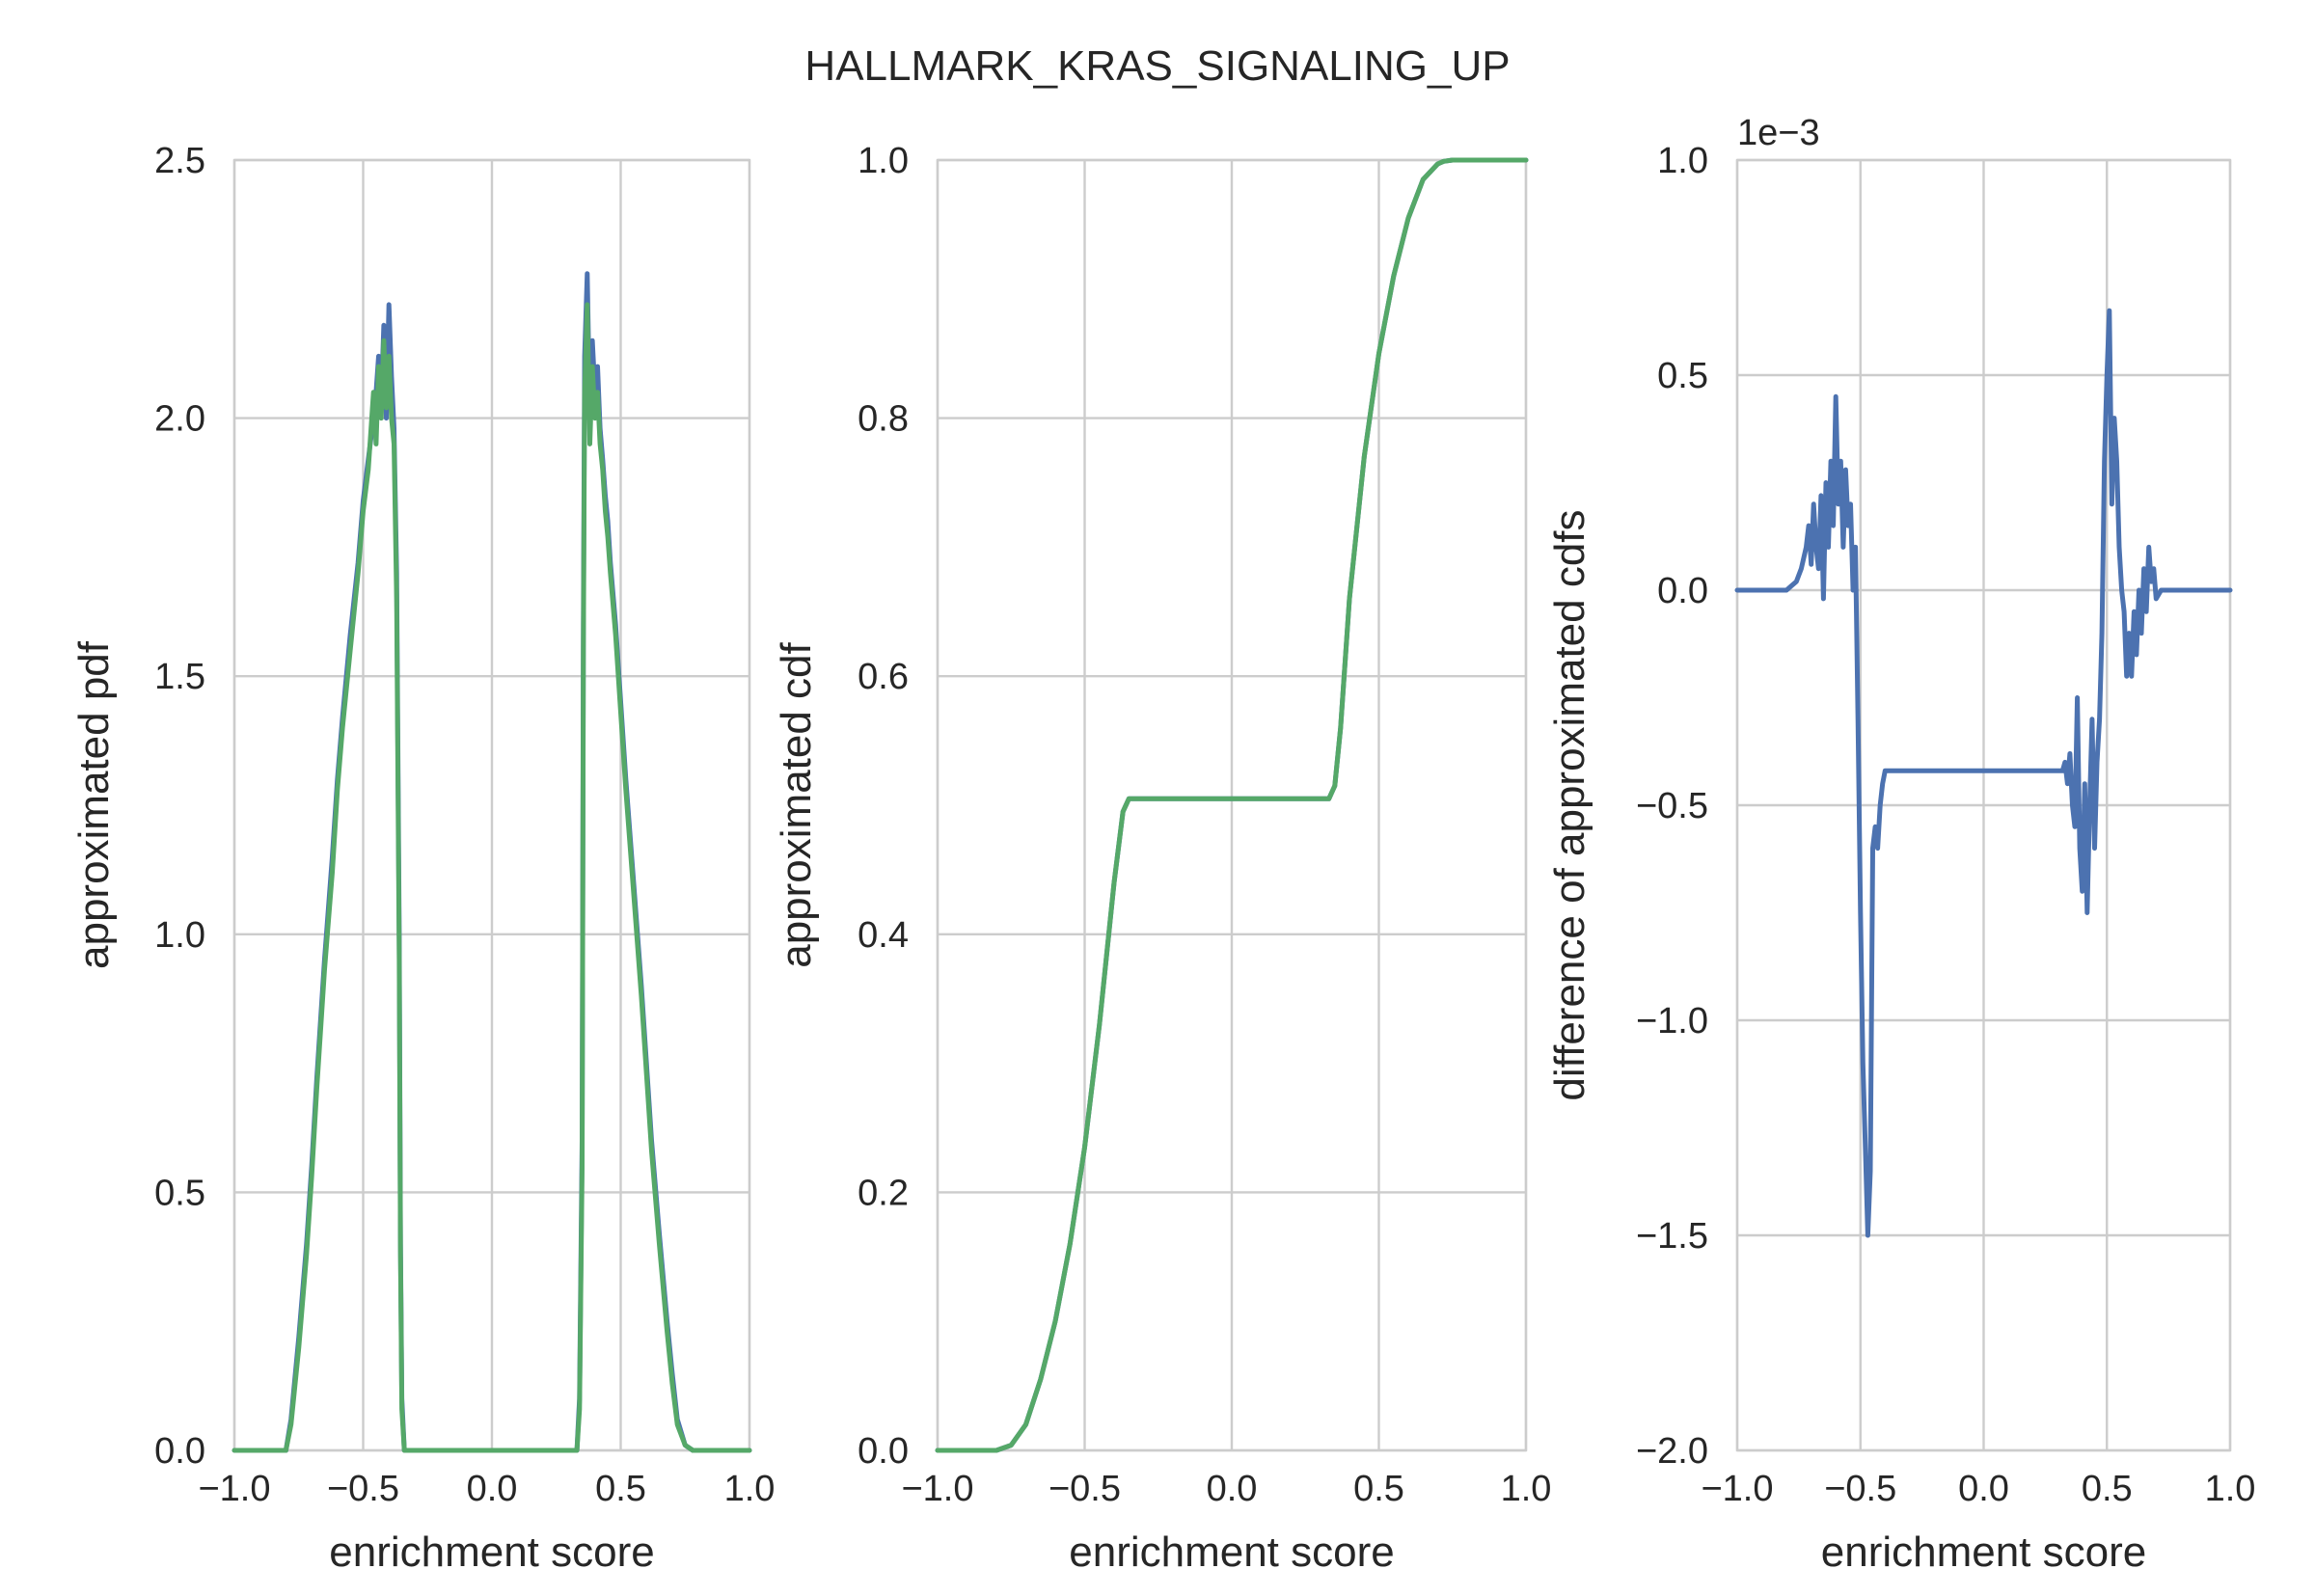 The width and height of the screenshot is (2315, 1596). What do you see at coordinates (797, 804) in the screenshot?
I see `y-axis-label: approximated cdf` at bounding box center [797, 804].